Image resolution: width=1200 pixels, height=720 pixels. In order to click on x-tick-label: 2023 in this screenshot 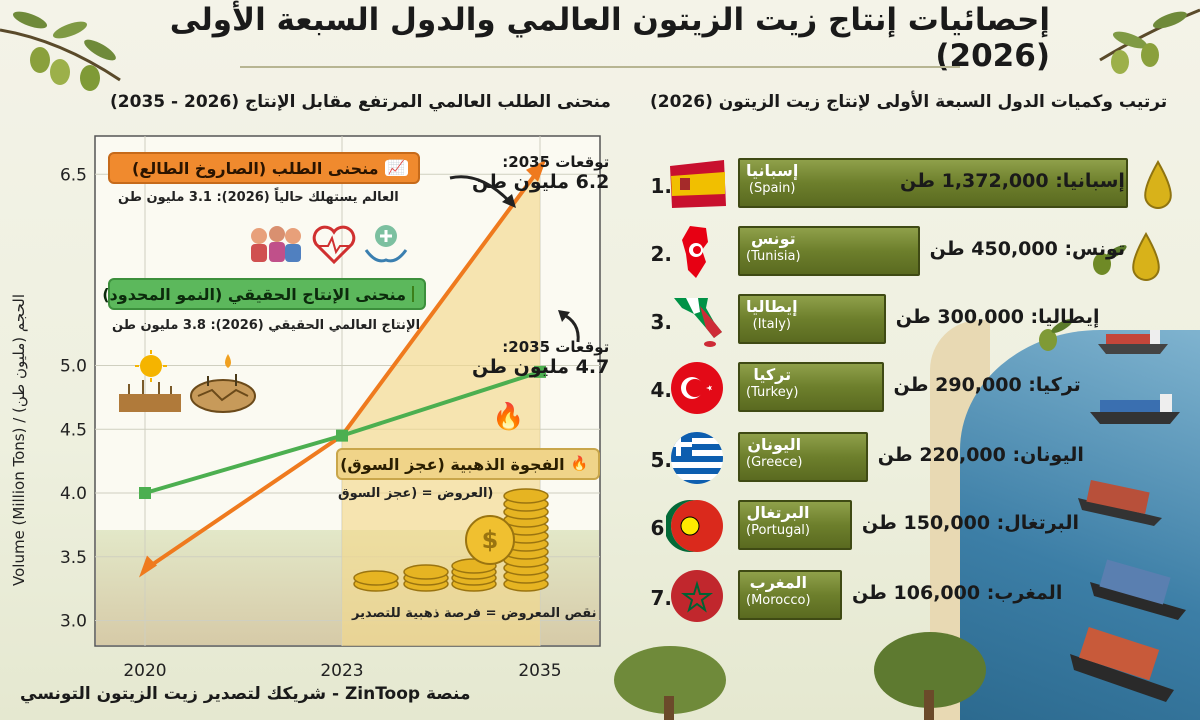, I will do `click(341, 670)`.